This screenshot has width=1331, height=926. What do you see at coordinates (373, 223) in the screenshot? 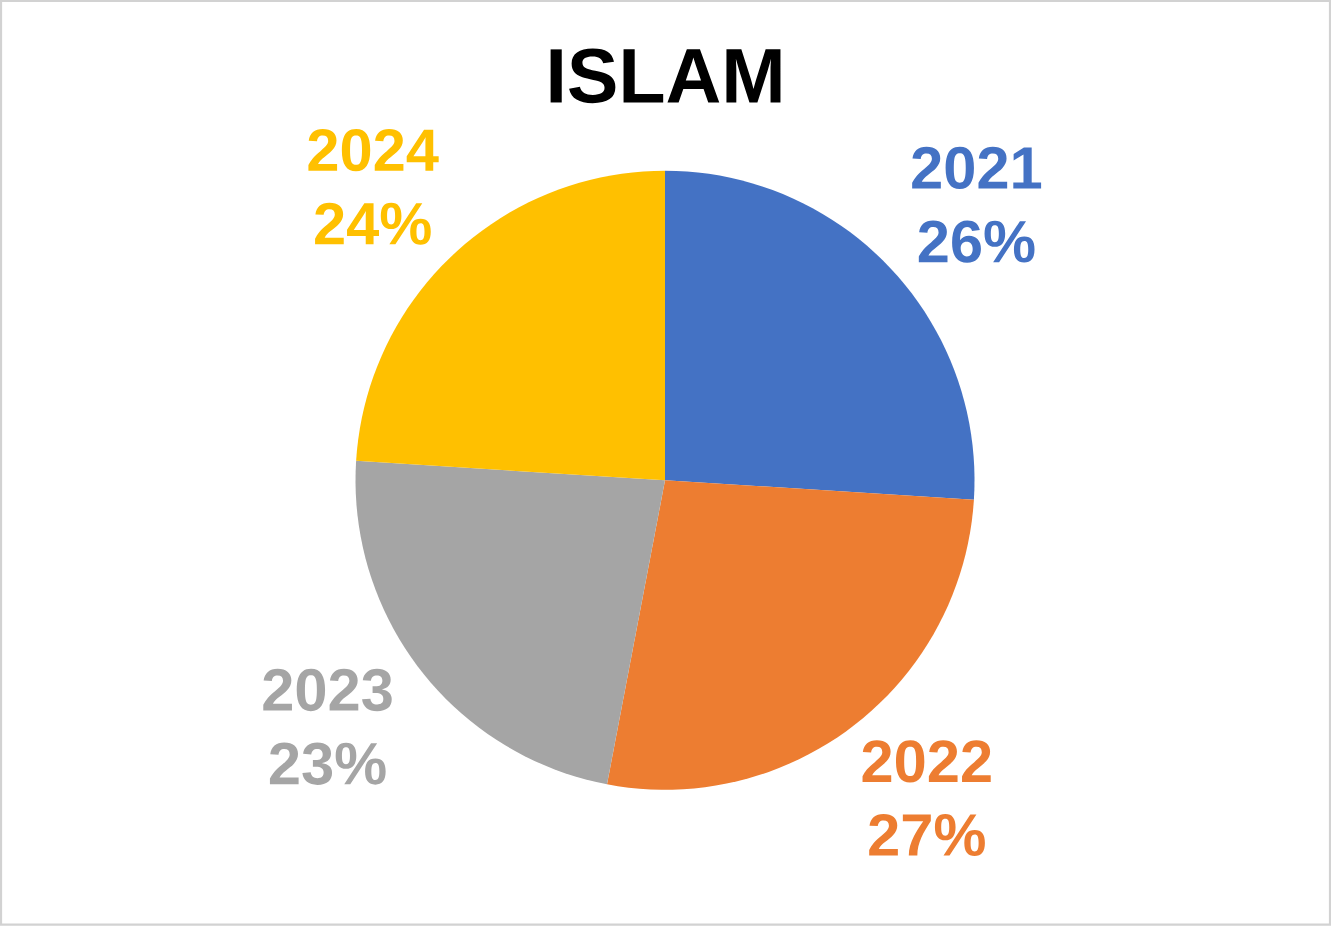
I see `data-label: 24%` at bounding box center [373, 223].